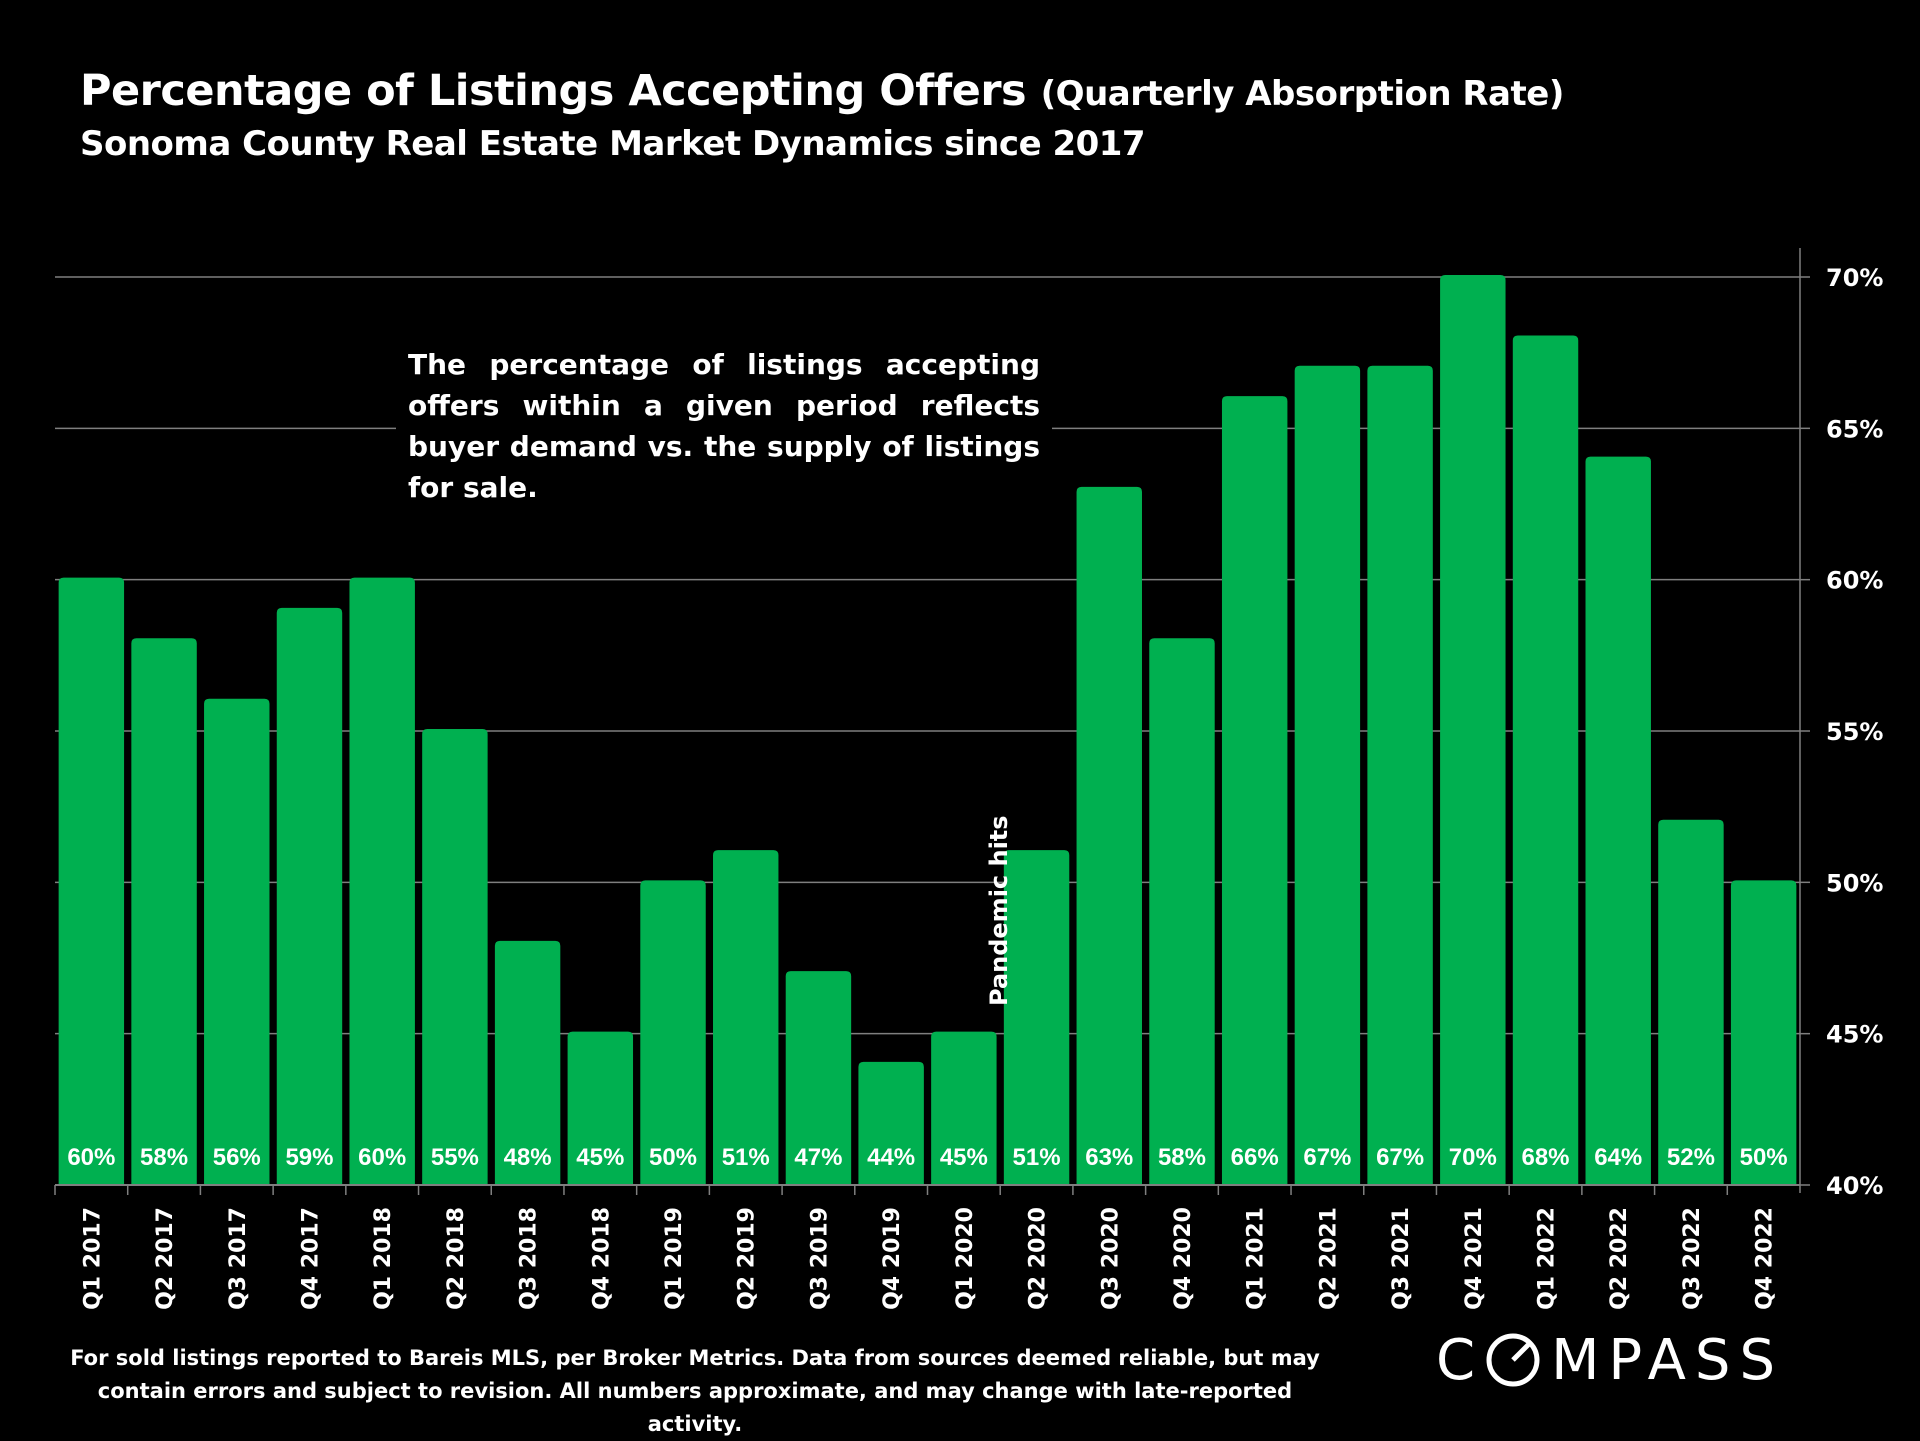  Describe the element at coordinates (999, 910) in the screenshot. I see `annotation-pandemic: Pandemic hits` at that location.